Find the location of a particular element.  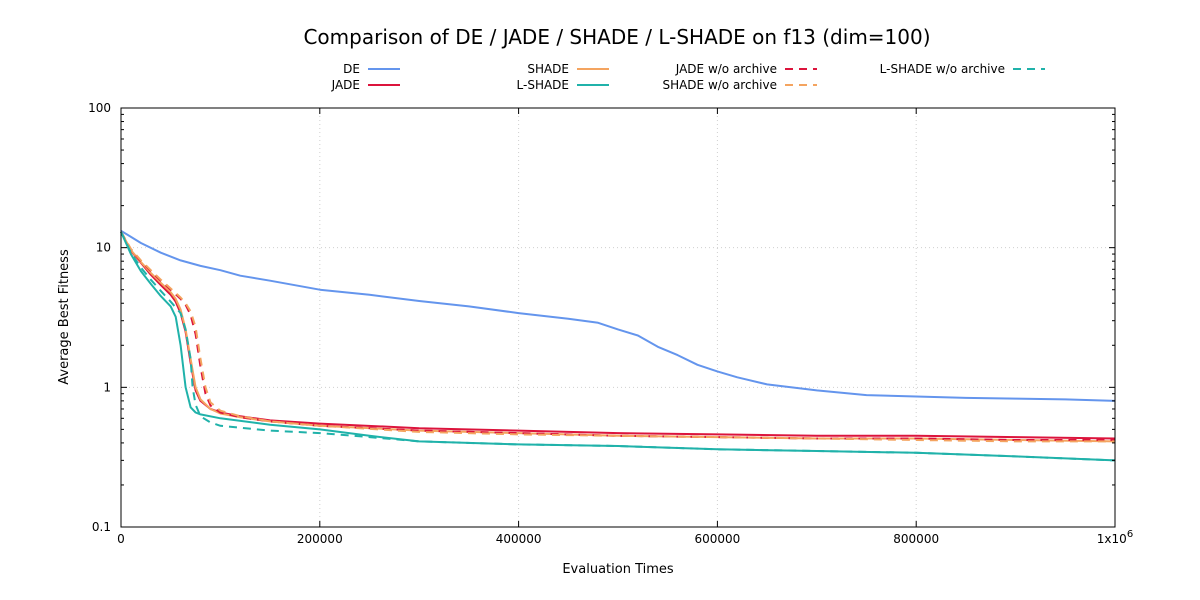

legend-label: JADE is located at coordinates (345, 85).